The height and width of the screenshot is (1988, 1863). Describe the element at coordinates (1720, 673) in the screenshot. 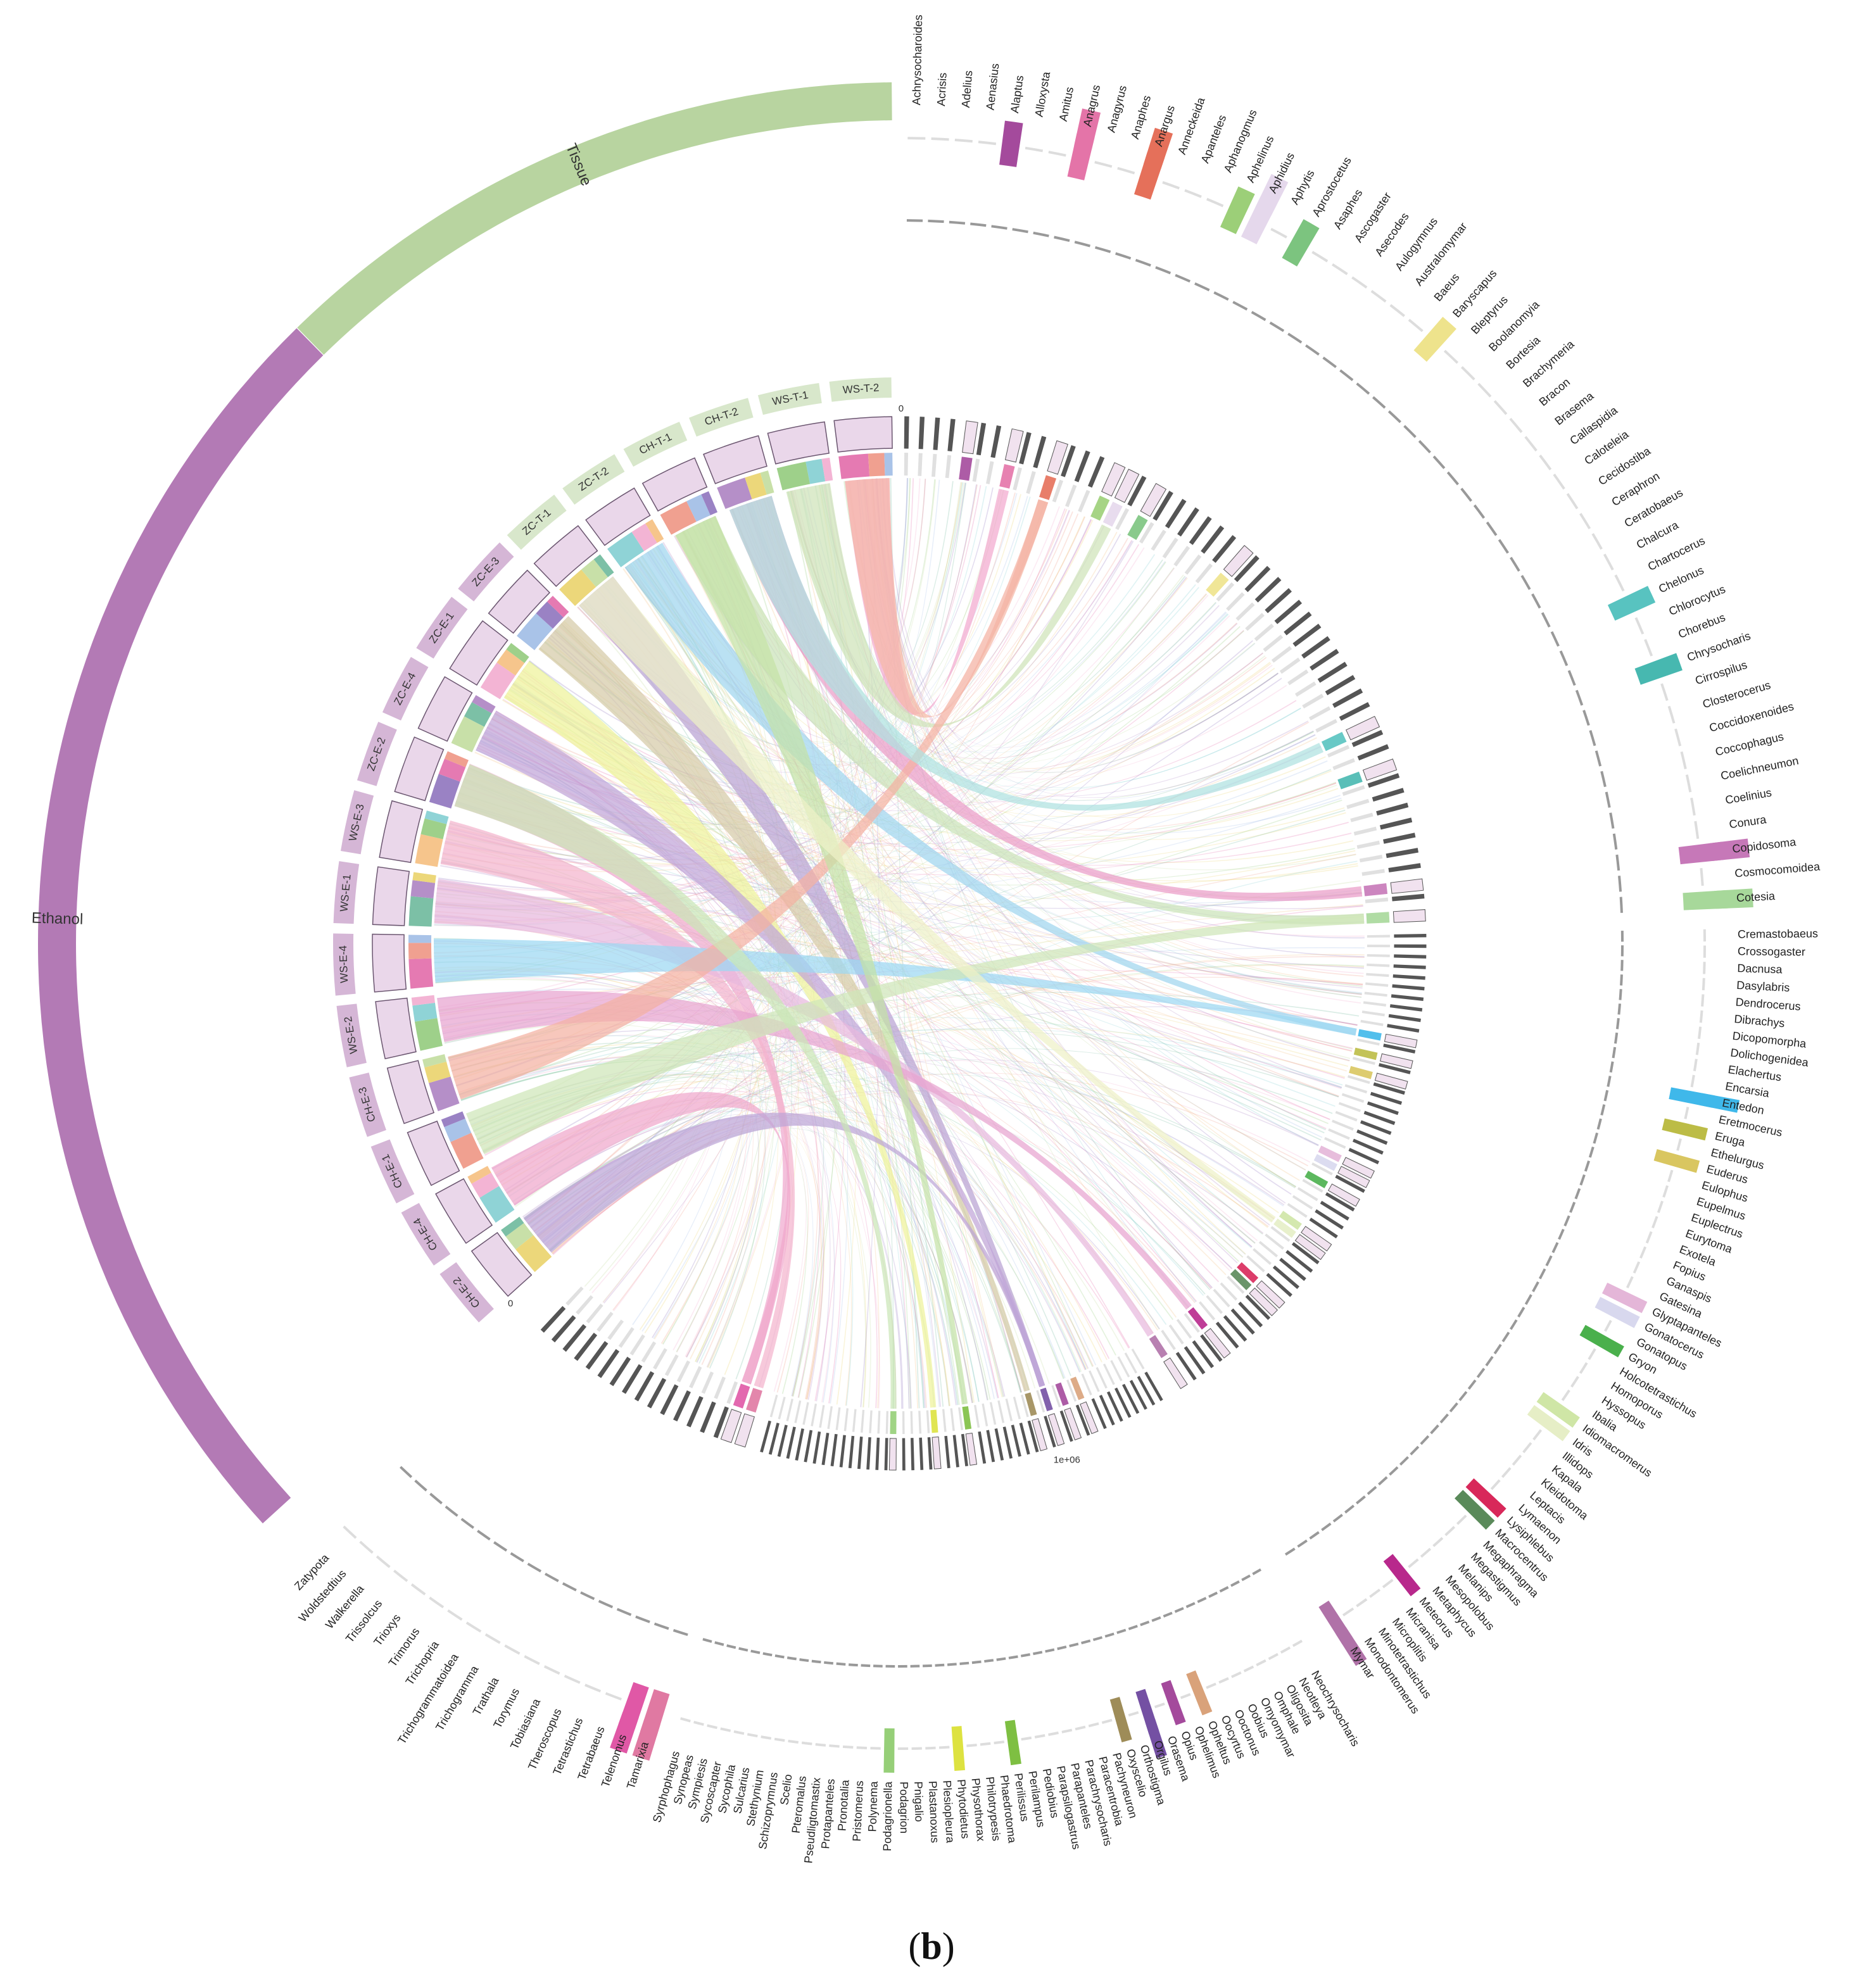

I see `genus-label: Cirrospilus` at that location.